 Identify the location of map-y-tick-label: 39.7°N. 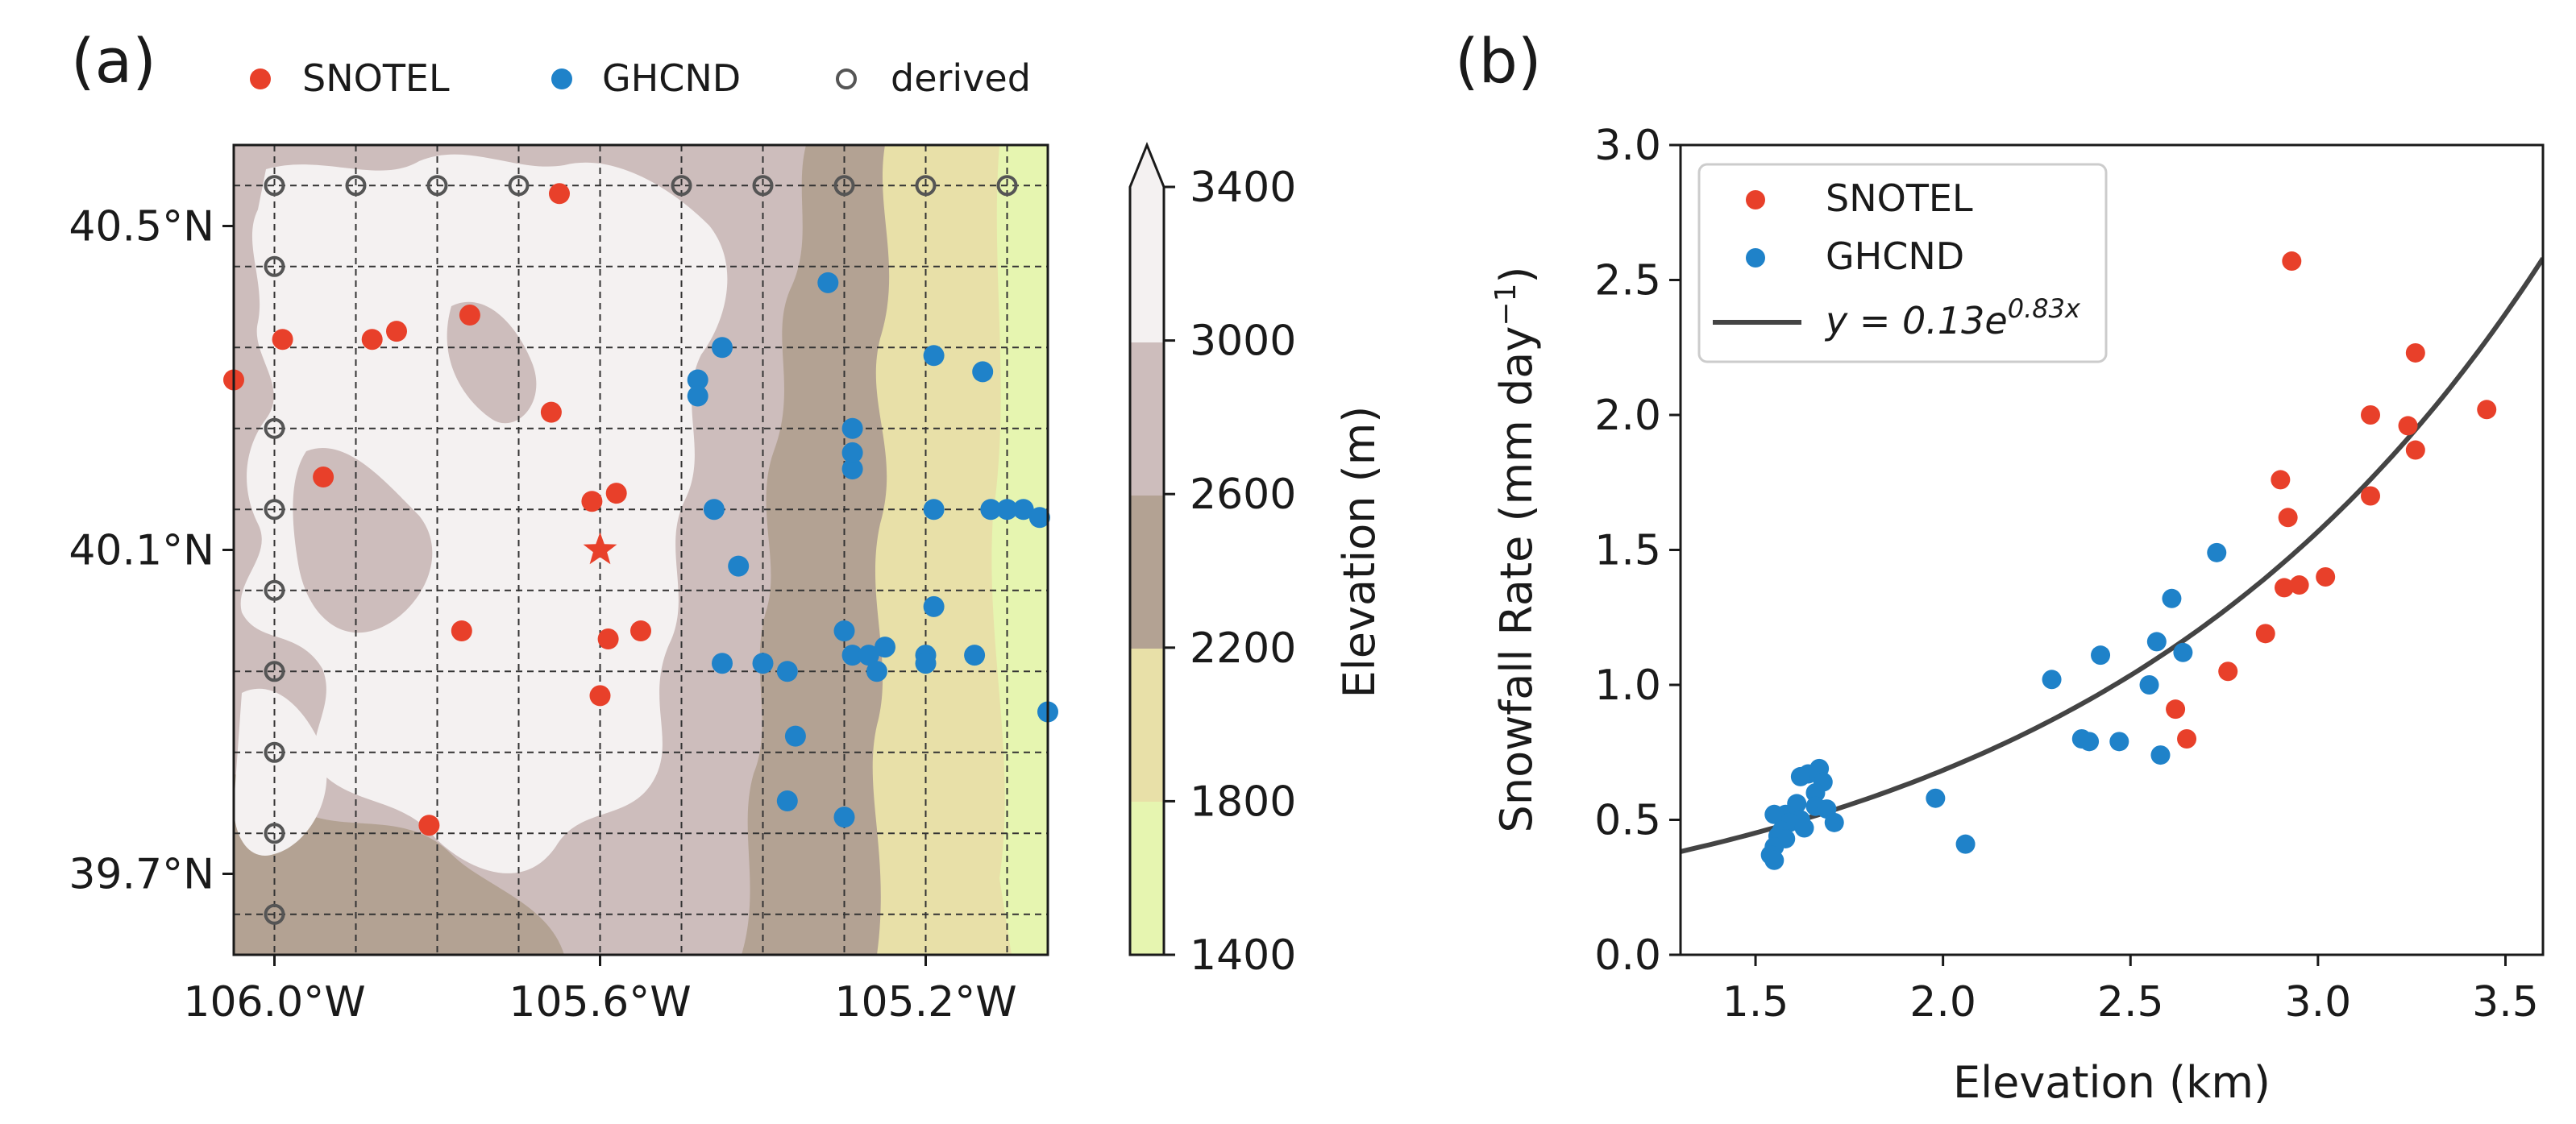
(141, 875).